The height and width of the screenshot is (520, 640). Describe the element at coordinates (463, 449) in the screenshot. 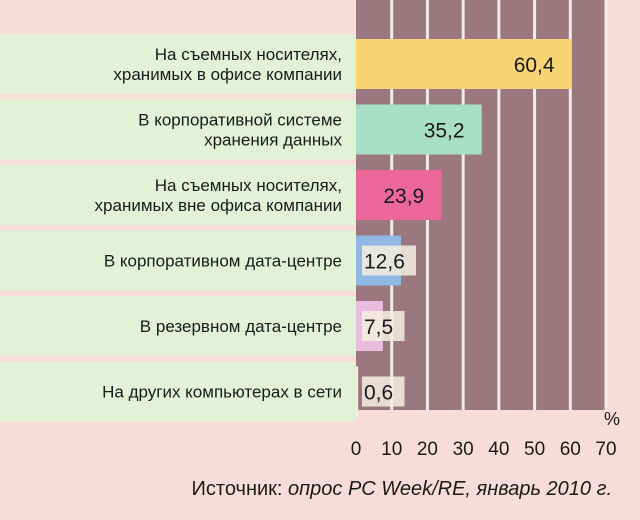

I see `x-tick-label-30: 30` at that location.